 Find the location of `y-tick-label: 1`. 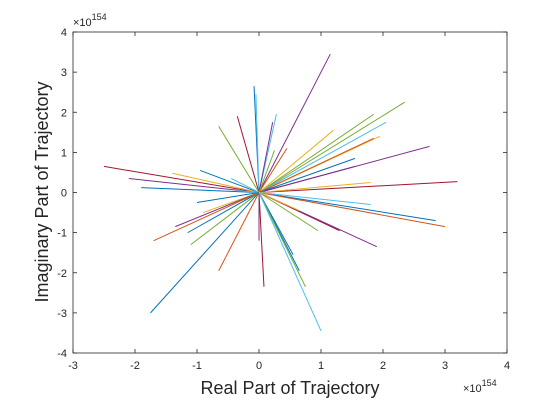

y-tick-label: 1 is located at coordinates (64, 153).